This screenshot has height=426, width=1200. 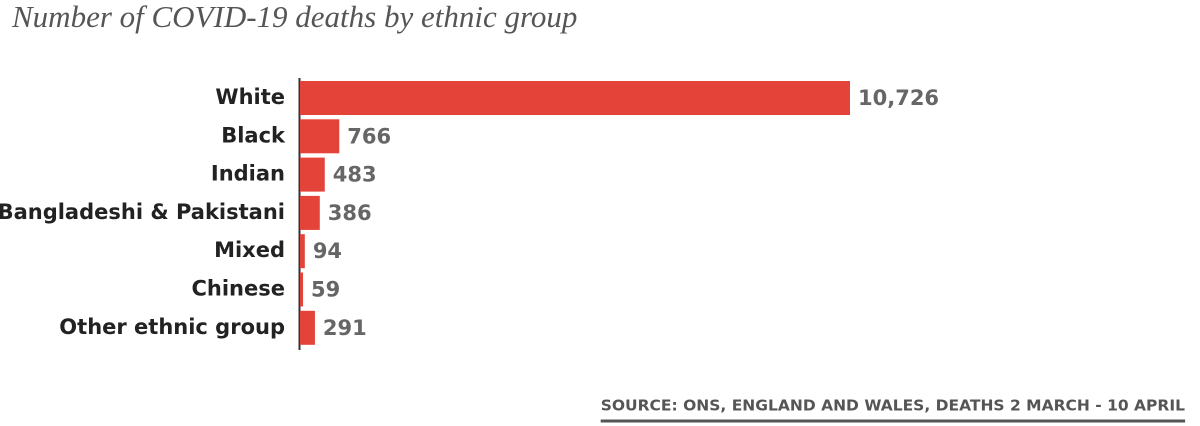 What do you see at coordinates (239, 289) in the screenshot?
I see `category-label: Chinese` at bounding box center [239, 289].